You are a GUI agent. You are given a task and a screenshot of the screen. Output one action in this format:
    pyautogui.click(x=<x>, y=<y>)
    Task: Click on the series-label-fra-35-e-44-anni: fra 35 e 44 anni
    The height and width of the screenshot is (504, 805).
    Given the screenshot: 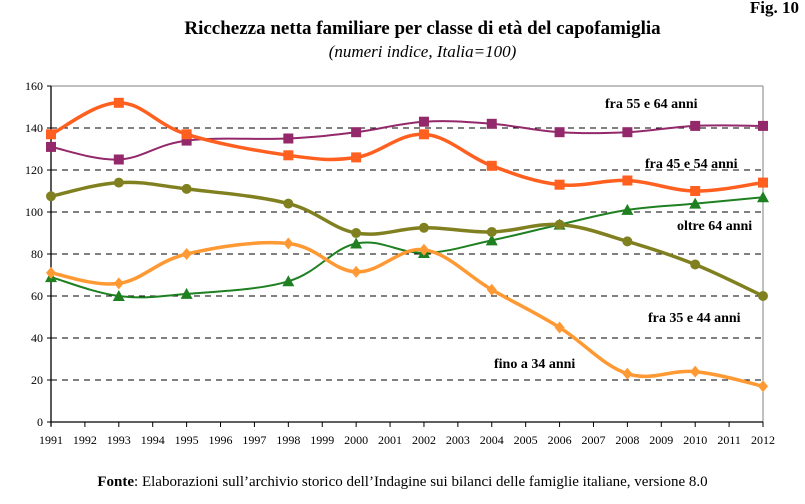 What is the action you would take?
    pyautogui.click(x=694, y=318)
    